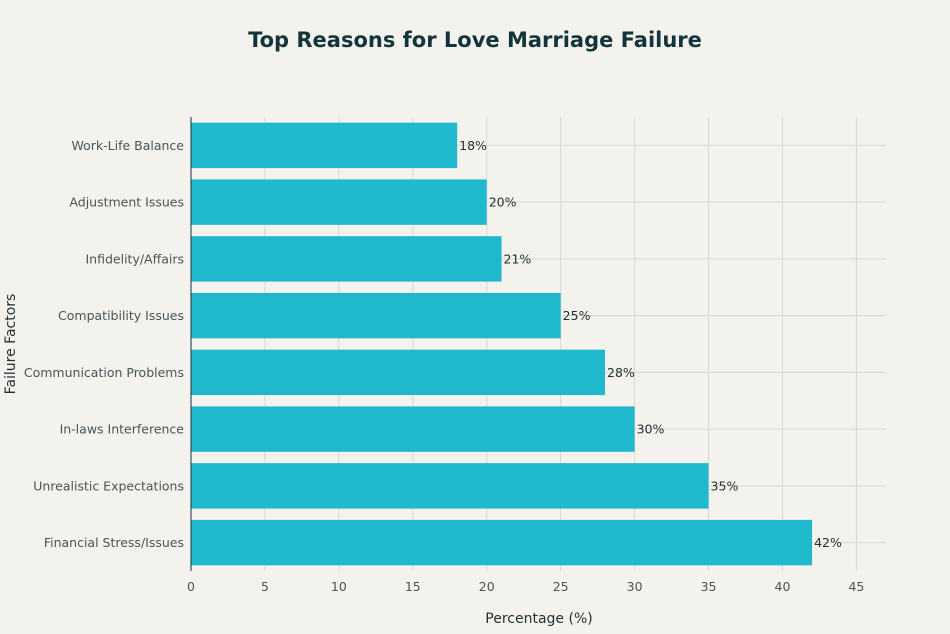  What do you see at coordinates (121, 315) in the screenshot?
I see `category-label: Compatibility Issues` at bounding box center [121, 315].